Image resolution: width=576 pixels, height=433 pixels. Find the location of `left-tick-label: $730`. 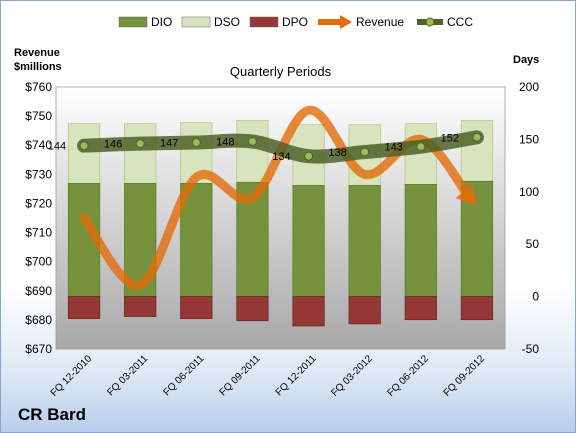

left-tick-label: $730 is located at coordinates (38, 174).